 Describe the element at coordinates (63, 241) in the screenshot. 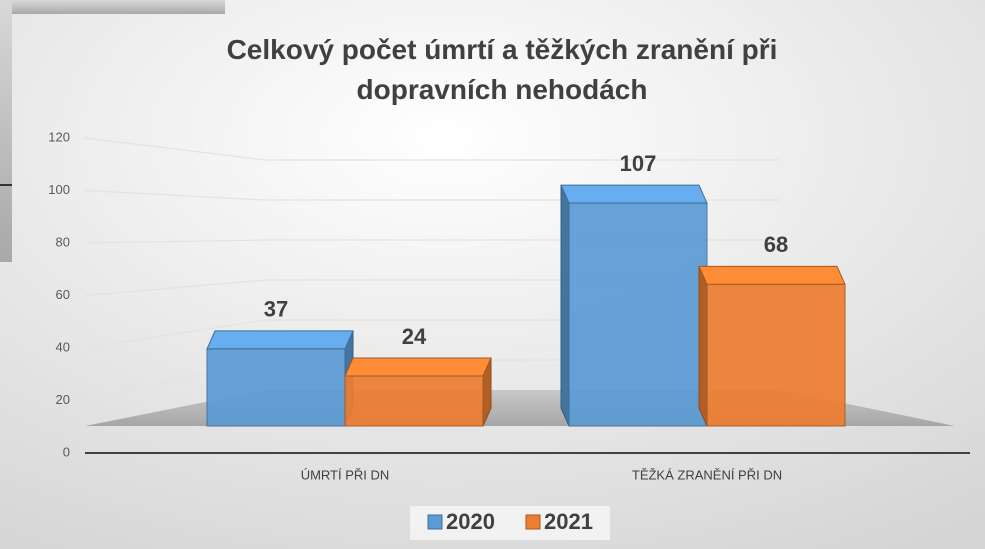

I see `y-tick-label: 80` at that location.